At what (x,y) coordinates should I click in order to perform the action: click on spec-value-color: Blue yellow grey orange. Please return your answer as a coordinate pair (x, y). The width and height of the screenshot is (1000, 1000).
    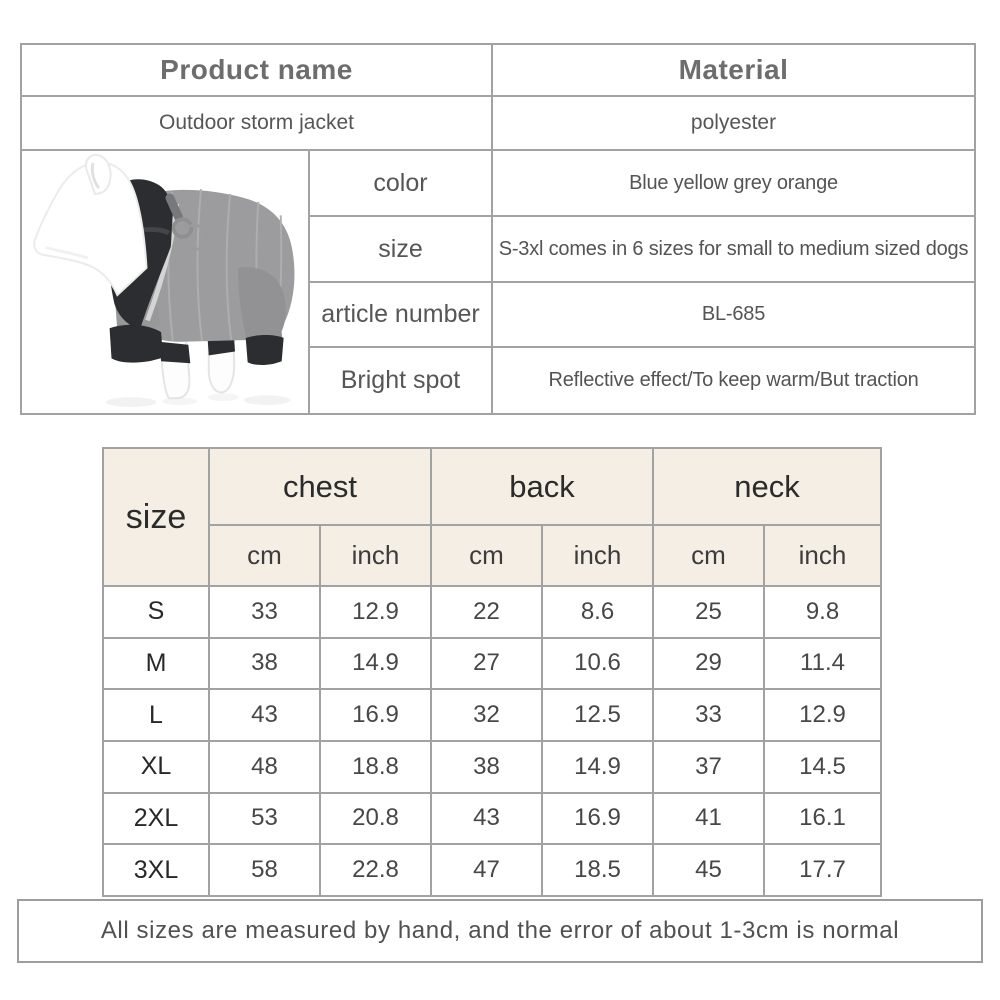
    Looking at the image, I should click on (733, 183).